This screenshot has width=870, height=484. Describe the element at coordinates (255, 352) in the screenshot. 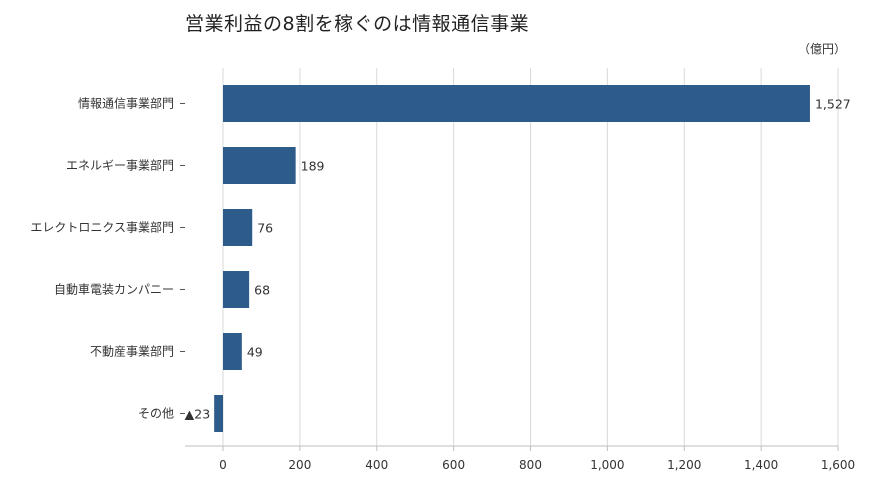

I see `data-label: 49` at that location.